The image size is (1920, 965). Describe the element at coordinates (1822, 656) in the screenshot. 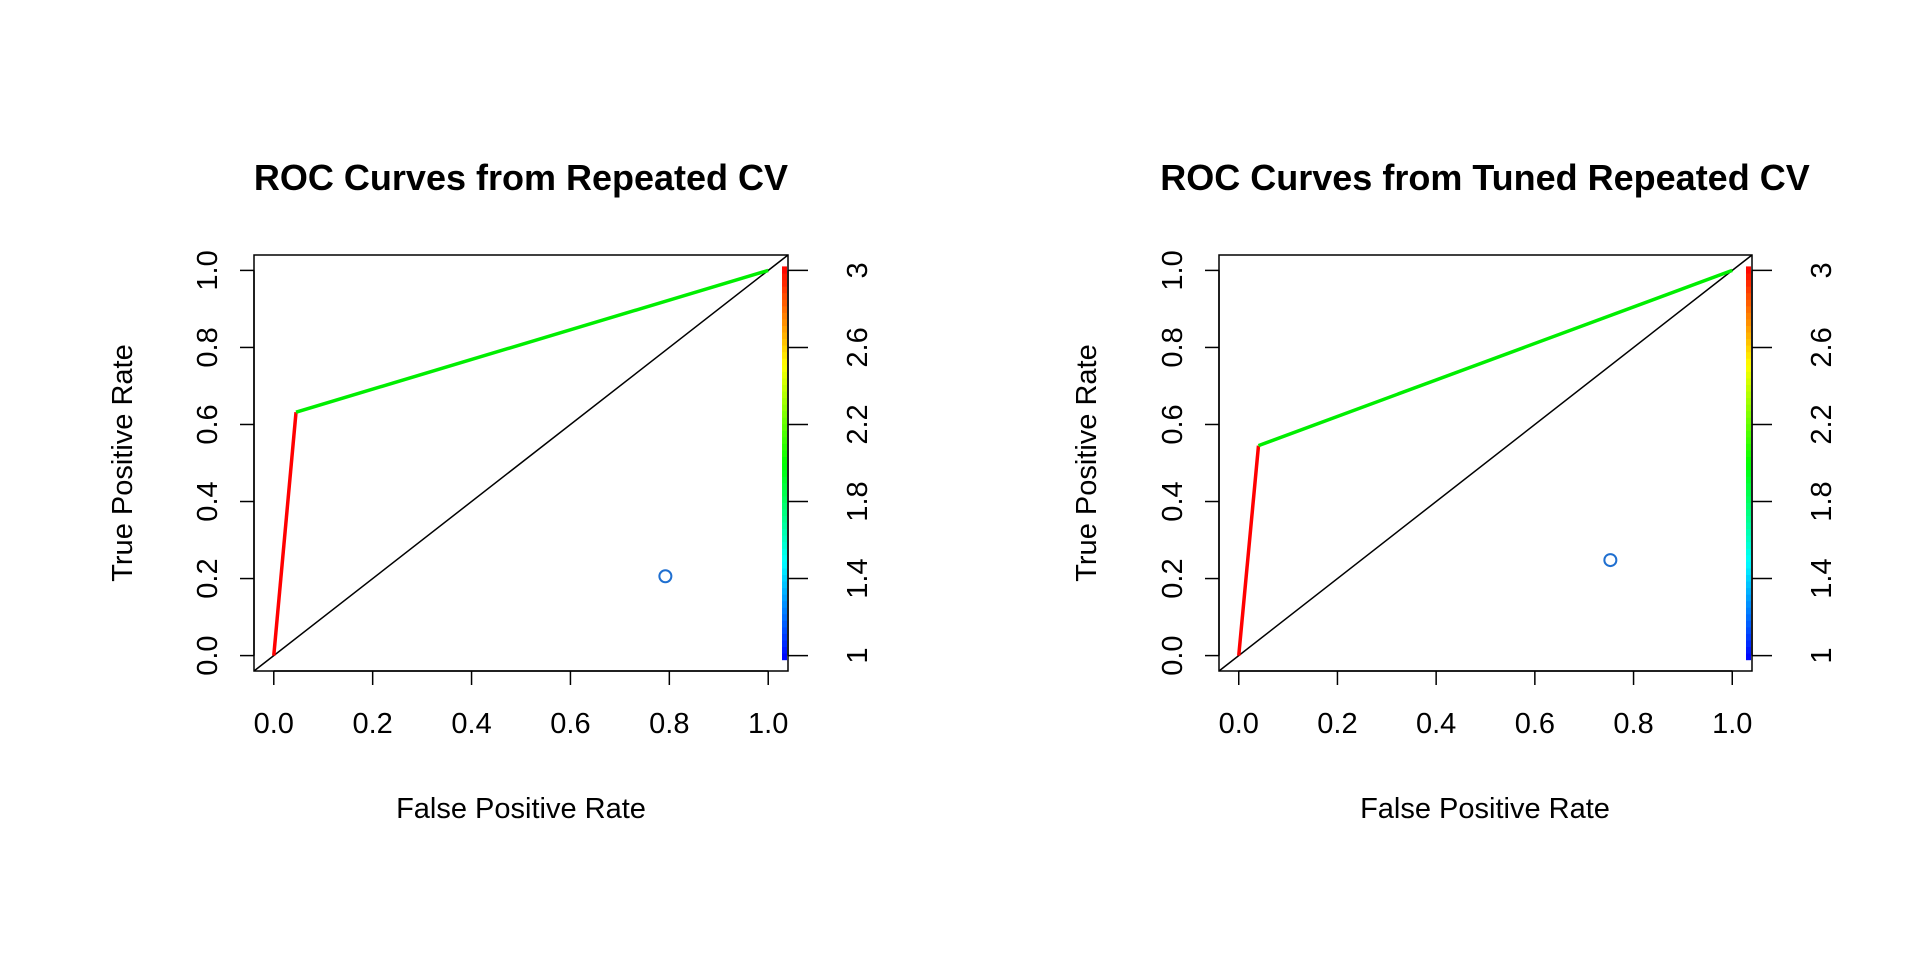

I see `colorbar-tick-label: 1` at that location.